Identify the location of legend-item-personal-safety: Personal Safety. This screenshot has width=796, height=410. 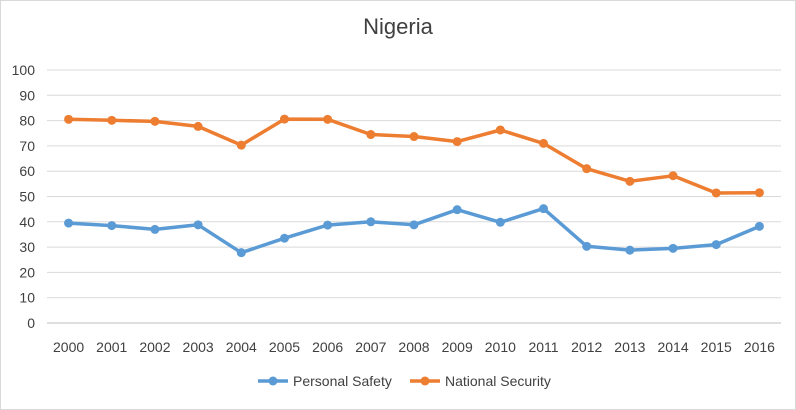
(325, 381).